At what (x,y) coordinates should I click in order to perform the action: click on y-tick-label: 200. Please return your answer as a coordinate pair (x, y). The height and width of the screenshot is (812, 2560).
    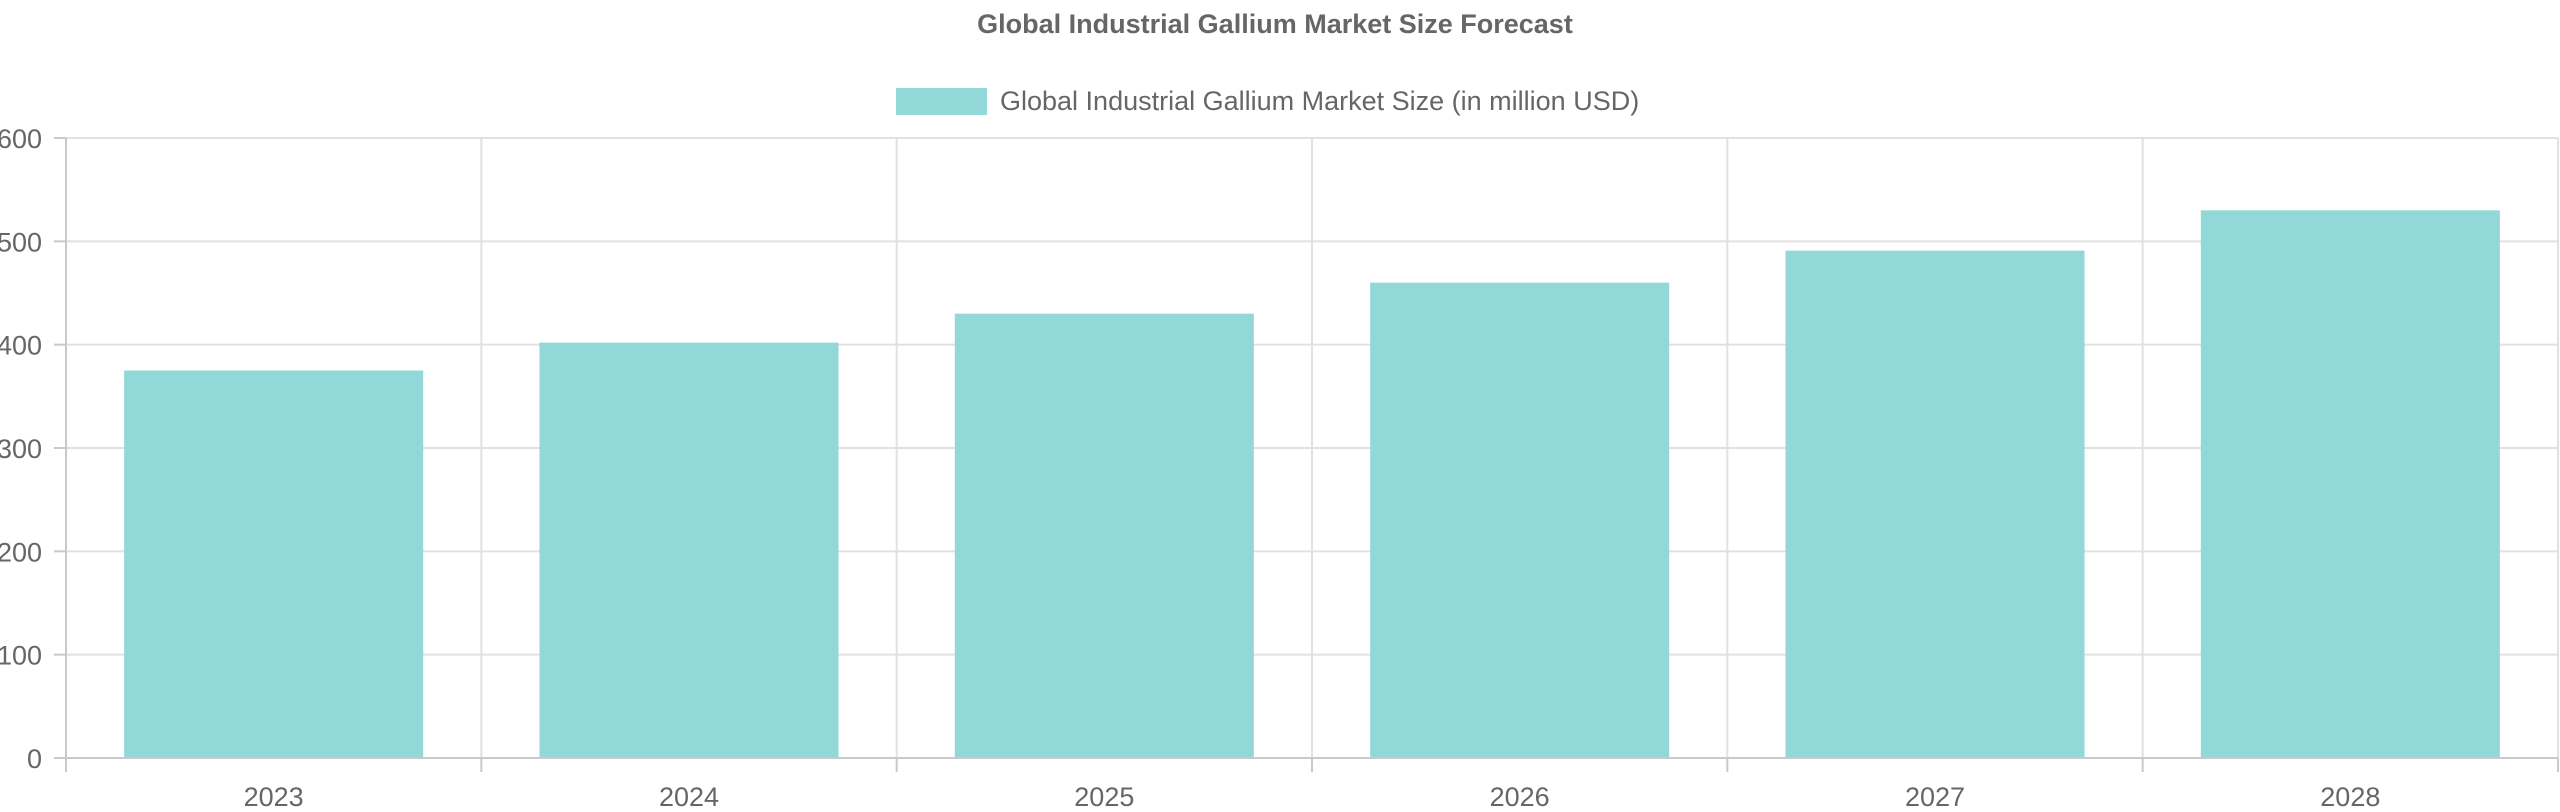
    Looking at the image, I should click on (21, 552).